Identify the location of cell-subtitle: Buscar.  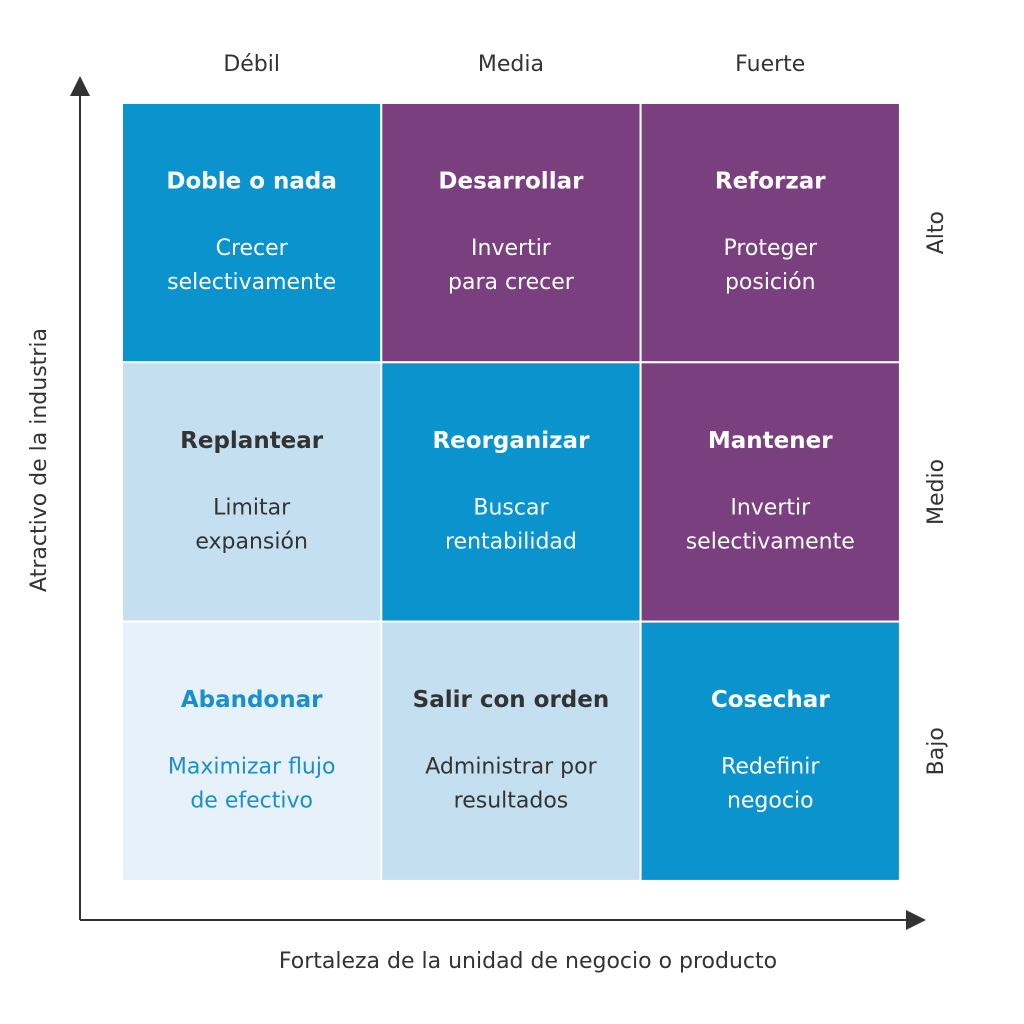
(511, 507).